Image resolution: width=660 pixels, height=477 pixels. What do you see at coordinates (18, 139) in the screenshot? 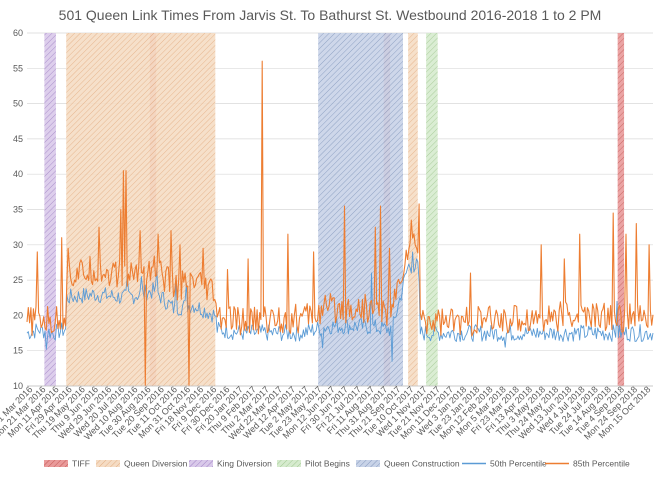
I see `y-tick-label: 45` at bounding box center [18, 139].